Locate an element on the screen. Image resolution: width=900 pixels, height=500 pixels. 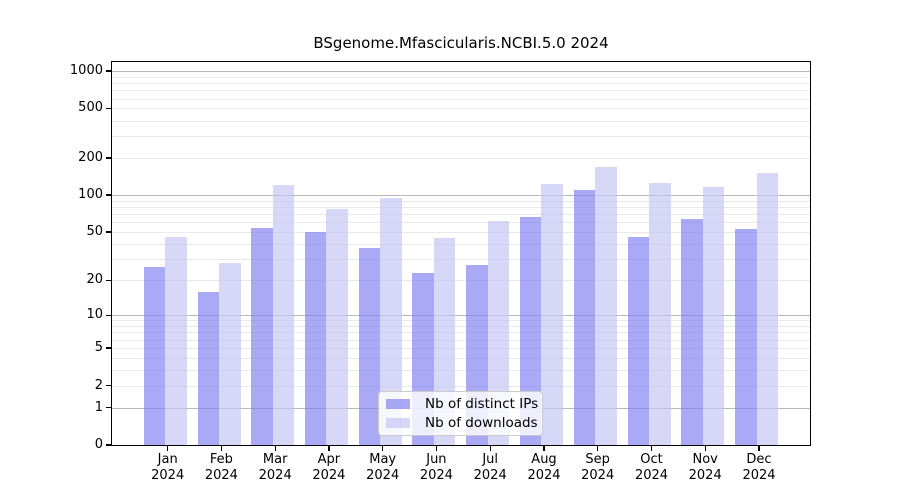
bar-downloads-sep is located at coordinates (606, 305).